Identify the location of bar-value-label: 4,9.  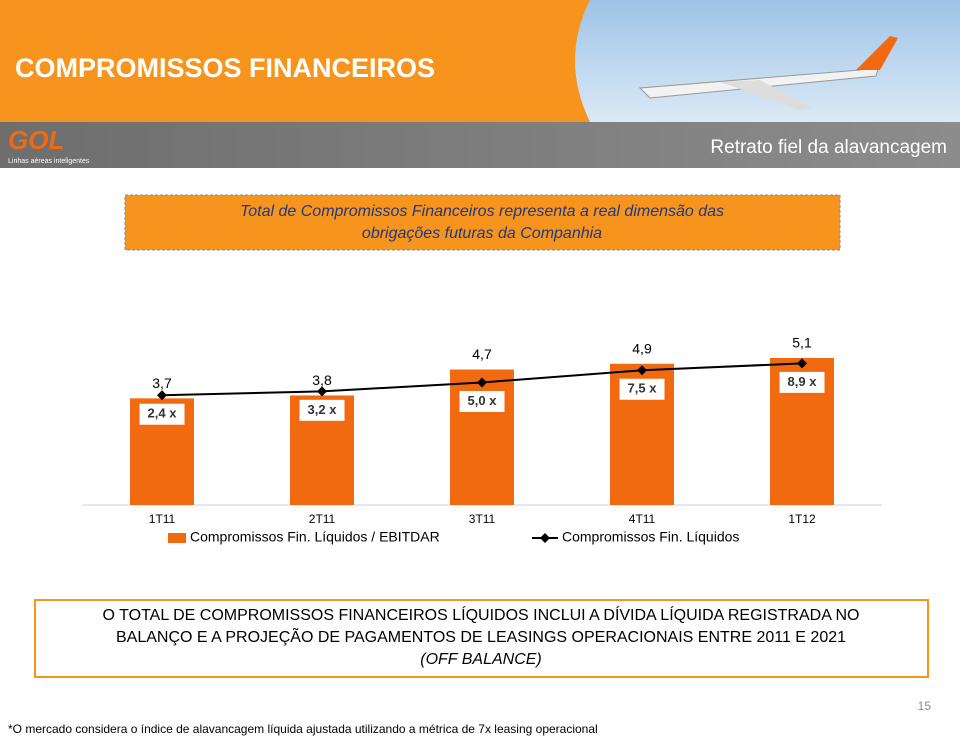
(642, 348).